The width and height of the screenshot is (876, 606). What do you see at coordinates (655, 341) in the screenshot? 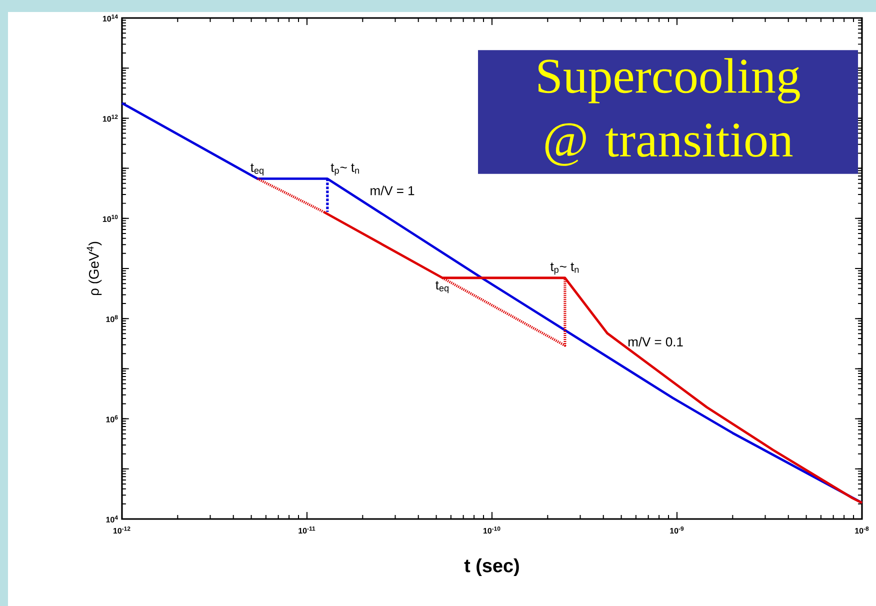
I see `annotation: m/V = 0.1` at bounding box center [655, 341].